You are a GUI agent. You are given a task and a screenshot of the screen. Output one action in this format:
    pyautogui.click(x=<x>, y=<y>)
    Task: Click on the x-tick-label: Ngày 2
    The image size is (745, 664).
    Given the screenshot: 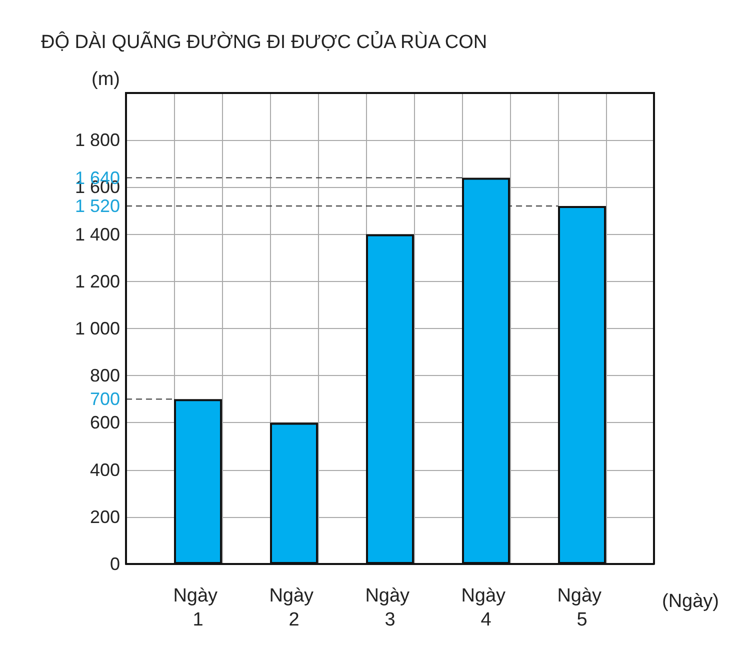 What is the action you would take?
    pyautogui.click(x=294, y=608)
    